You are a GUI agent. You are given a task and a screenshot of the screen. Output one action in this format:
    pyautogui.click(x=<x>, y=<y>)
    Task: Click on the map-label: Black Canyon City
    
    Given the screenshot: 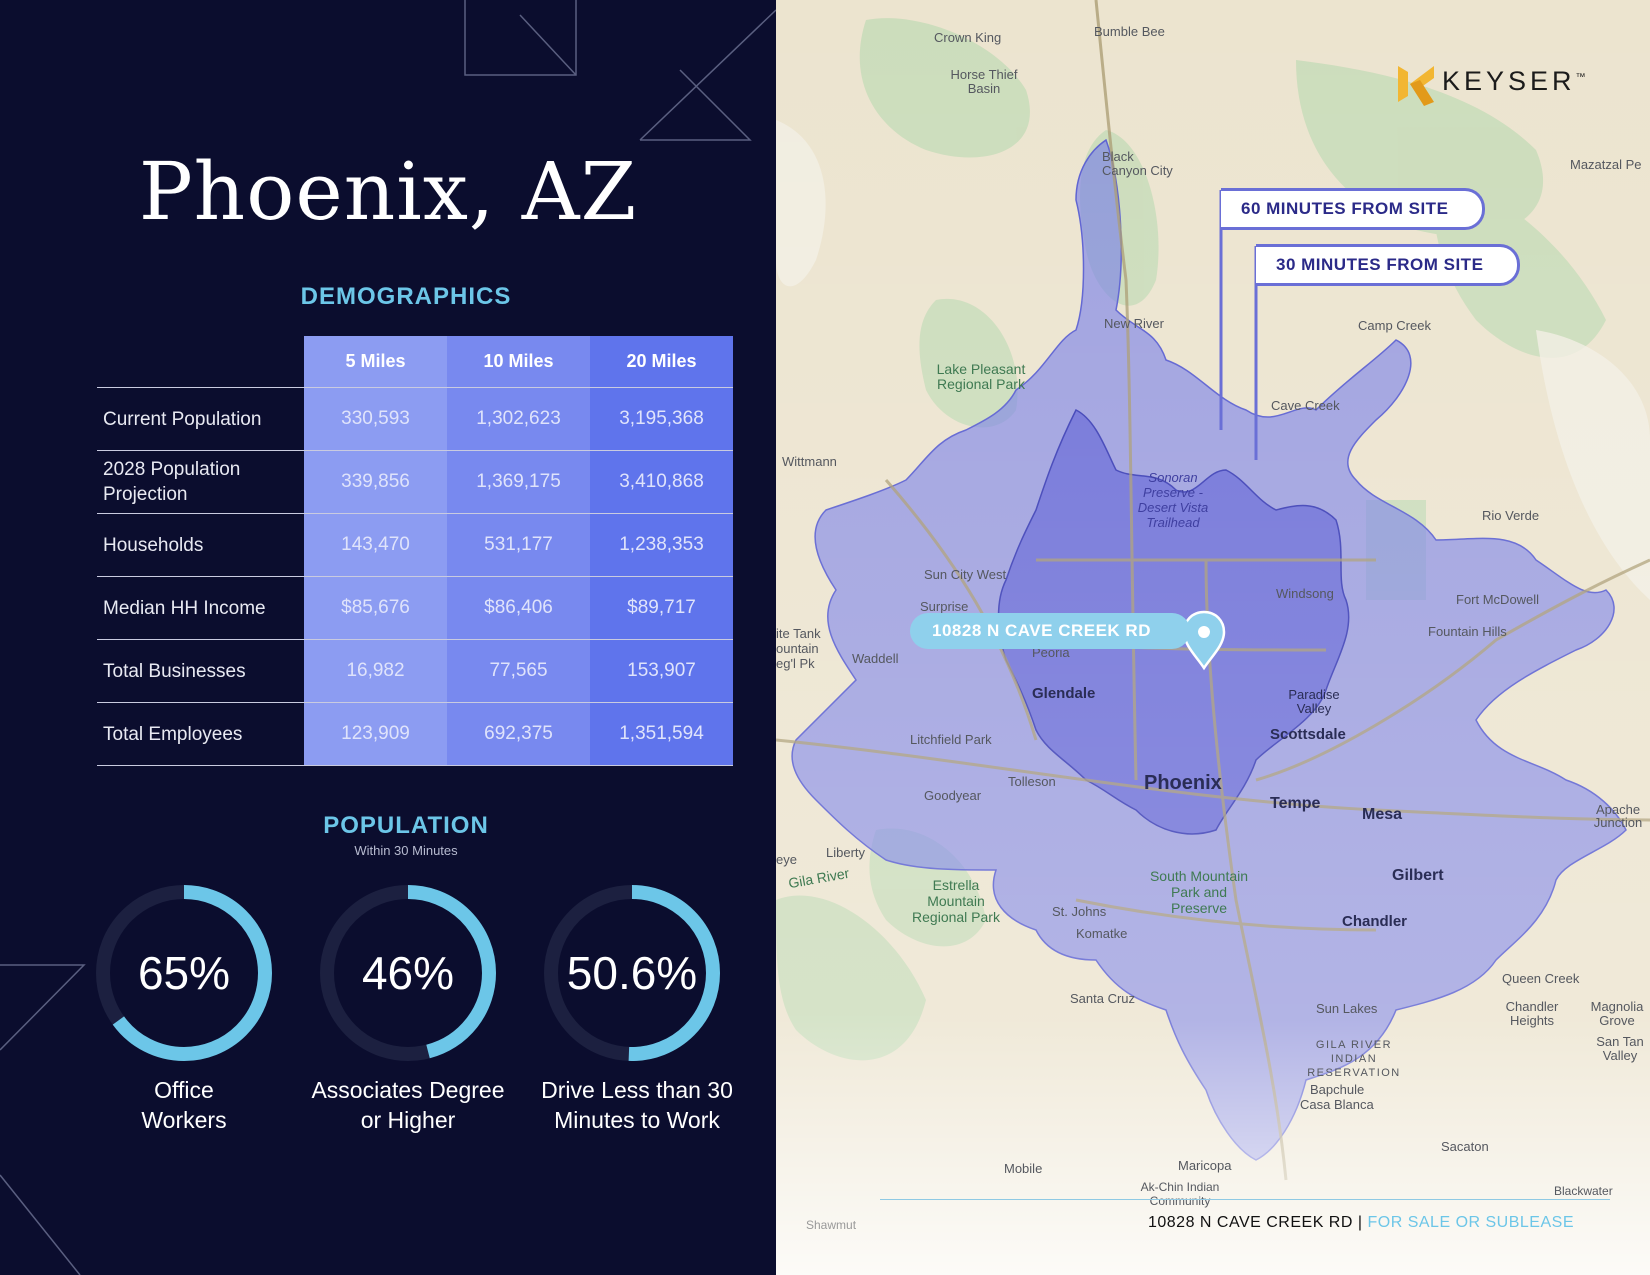 What is the action you would take?
    pyautogui.click(x=1137, y=163)
    